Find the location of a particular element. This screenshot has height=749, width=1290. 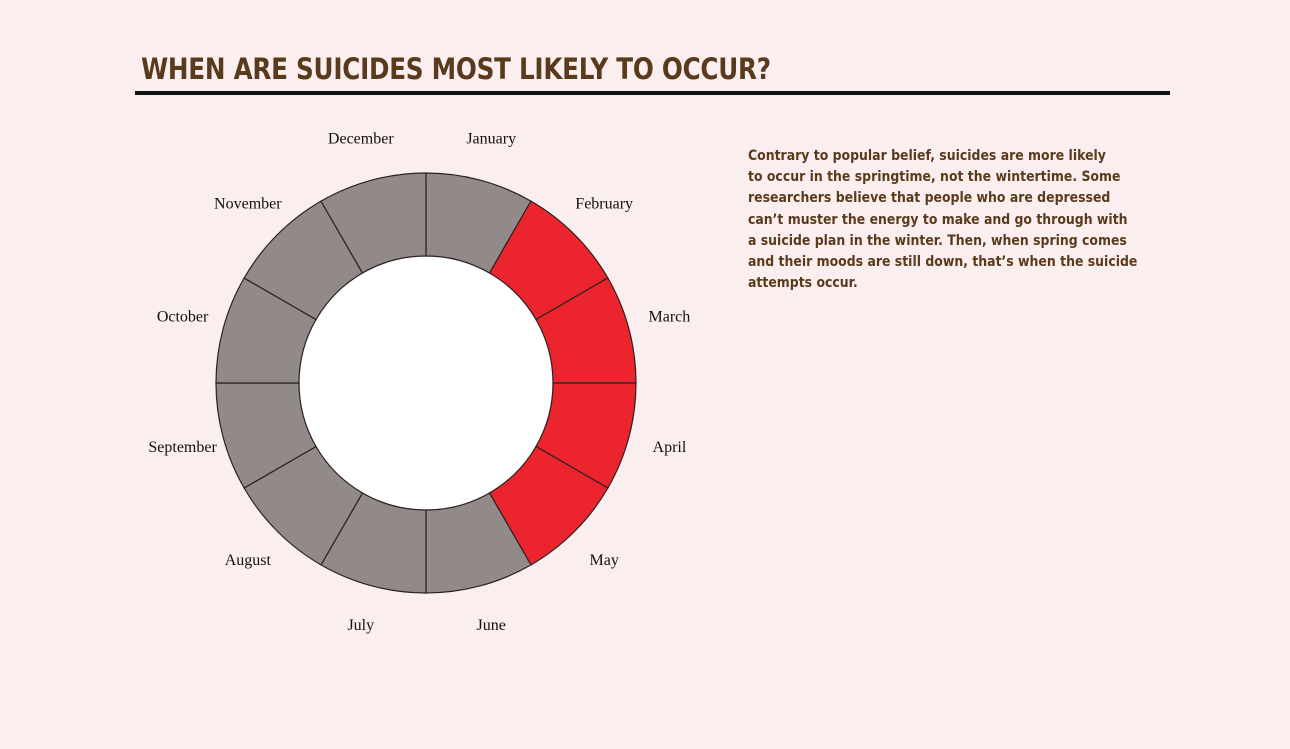

donut-hole is located at coordinates (426, 383).